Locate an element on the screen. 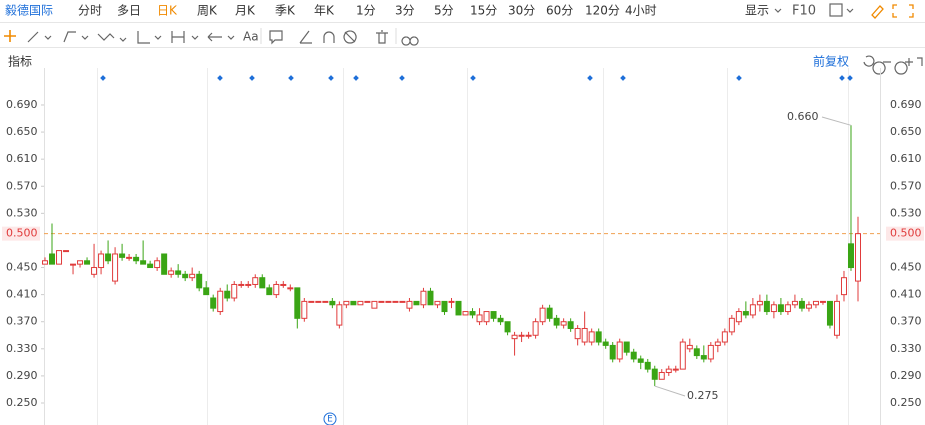 This screenshot has height=425, width=925. y-tick-label: 0.250 is located at coordinates (22, 402).